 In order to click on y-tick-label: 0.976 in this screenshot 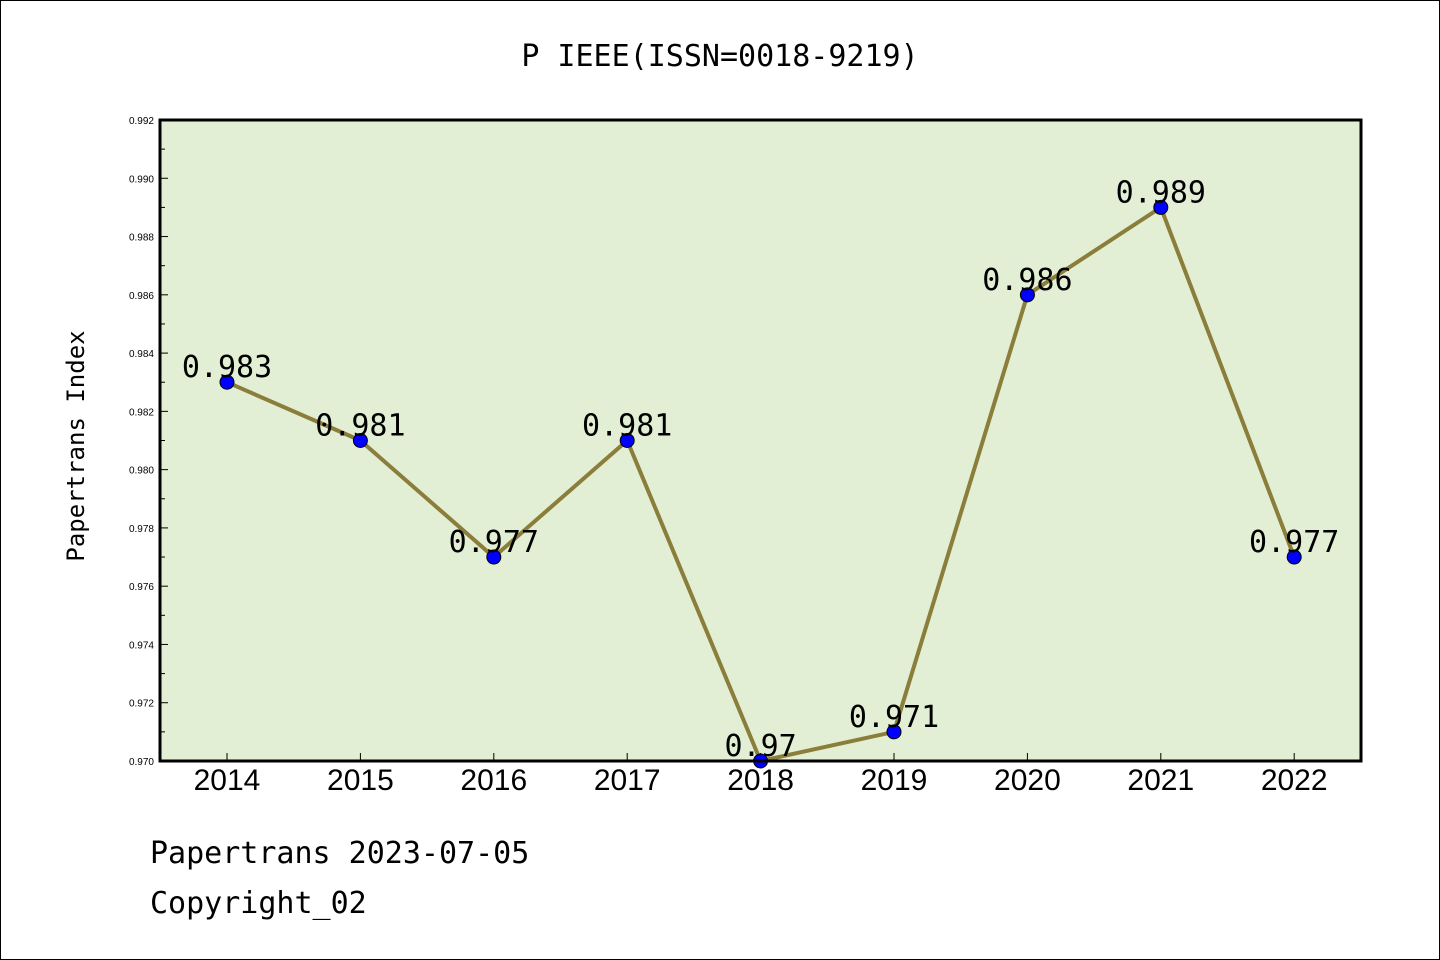, I will do `click(141, 587)`.